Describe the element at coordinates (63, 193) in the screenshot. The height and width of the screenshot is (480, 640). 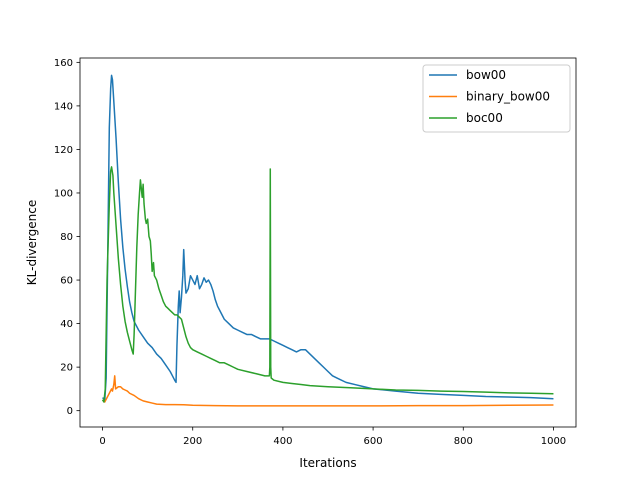
I see `y-tick-label: 100` at that location.